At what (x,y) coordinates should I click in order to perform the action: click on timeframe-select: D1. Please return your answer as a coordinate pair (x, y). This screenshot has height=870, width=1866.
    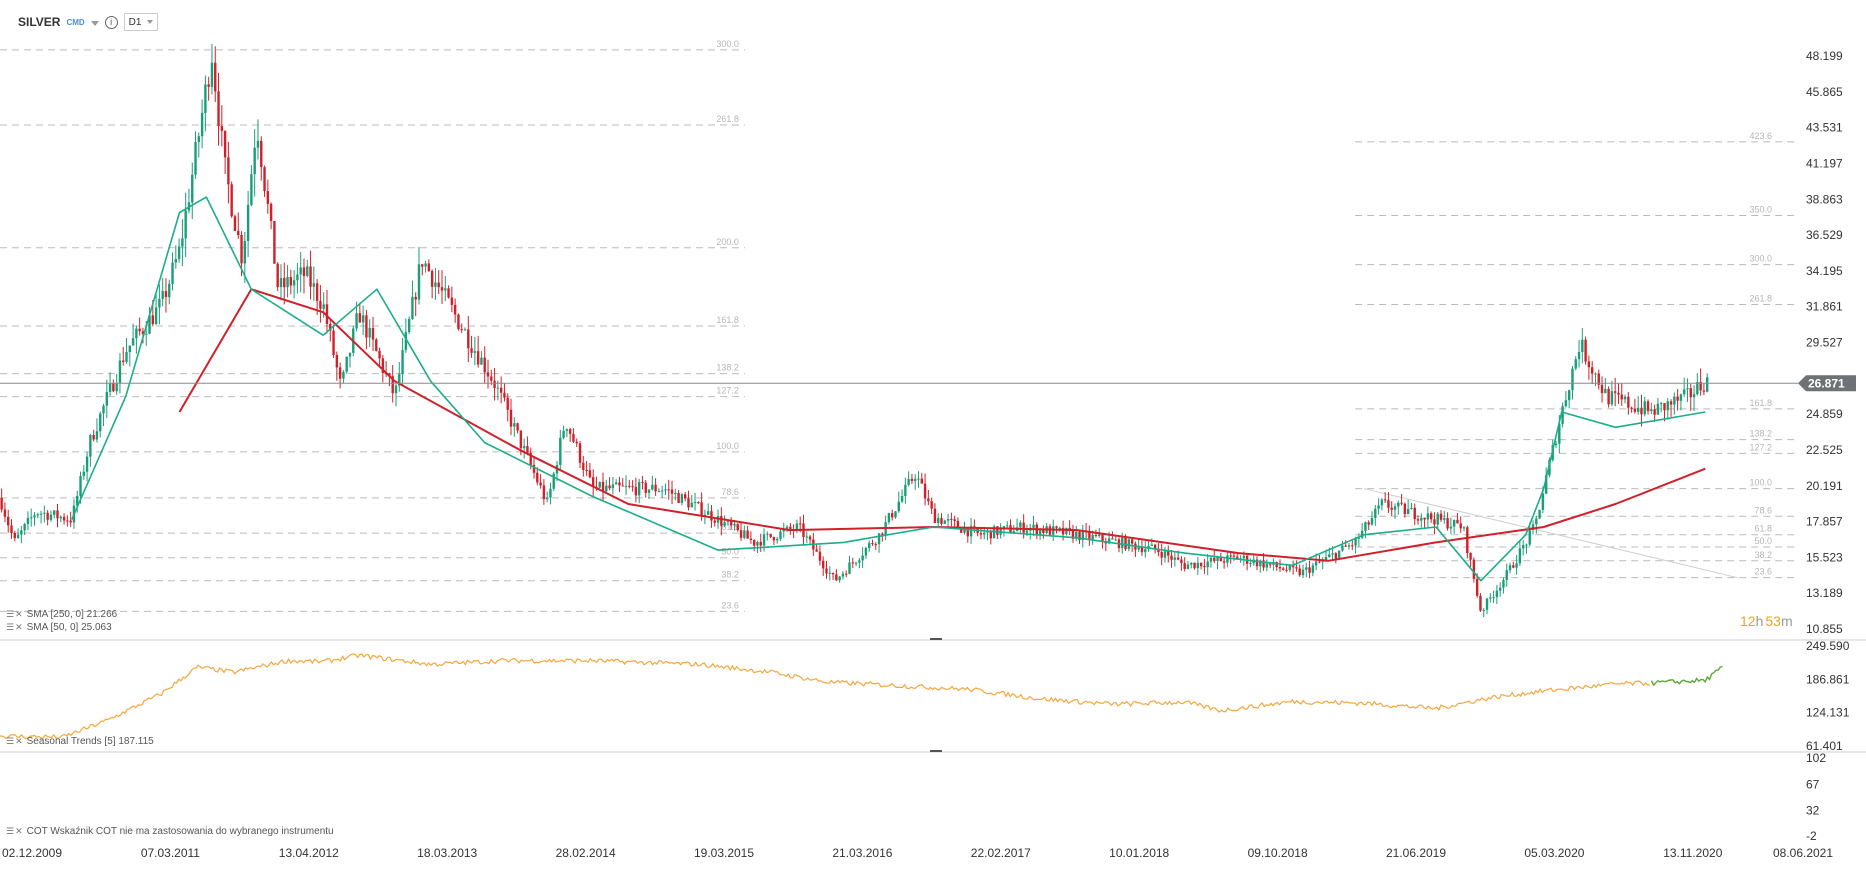
    Looking at the image, I should click on (141, 22).